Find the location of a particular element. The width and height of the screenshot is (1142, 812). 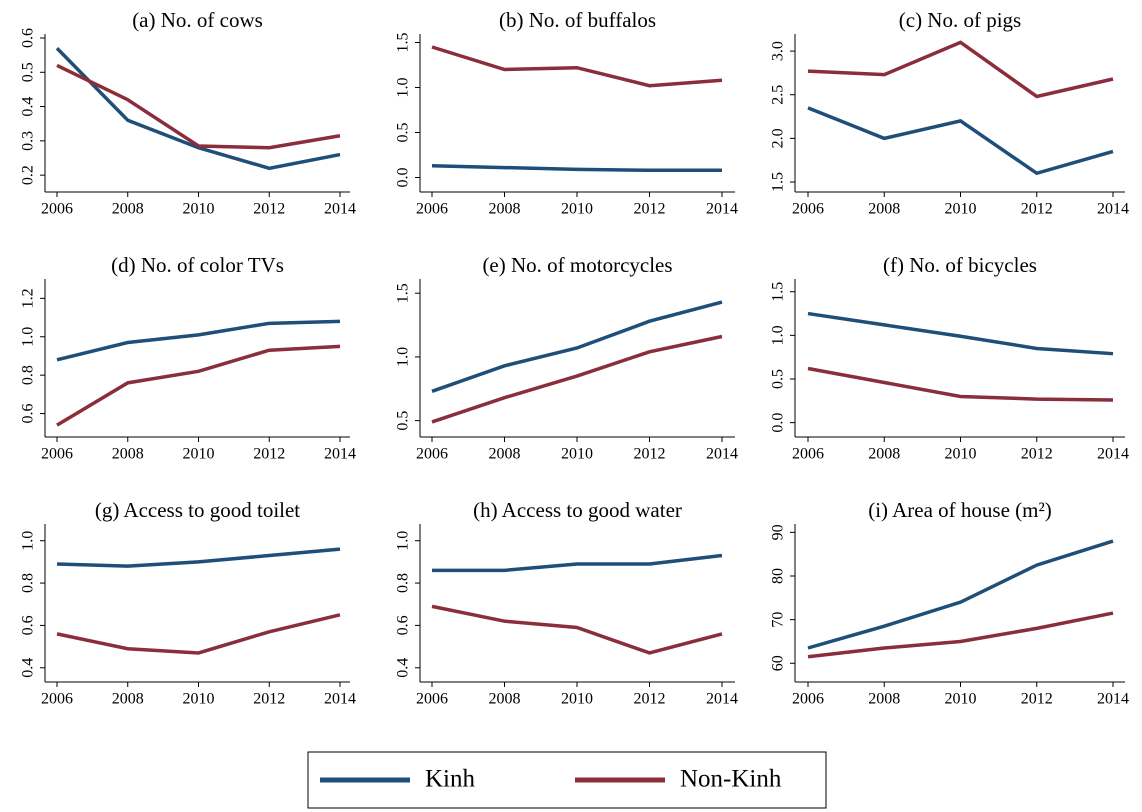

y-tick-label: 80 is located at coordinates (778, 576).